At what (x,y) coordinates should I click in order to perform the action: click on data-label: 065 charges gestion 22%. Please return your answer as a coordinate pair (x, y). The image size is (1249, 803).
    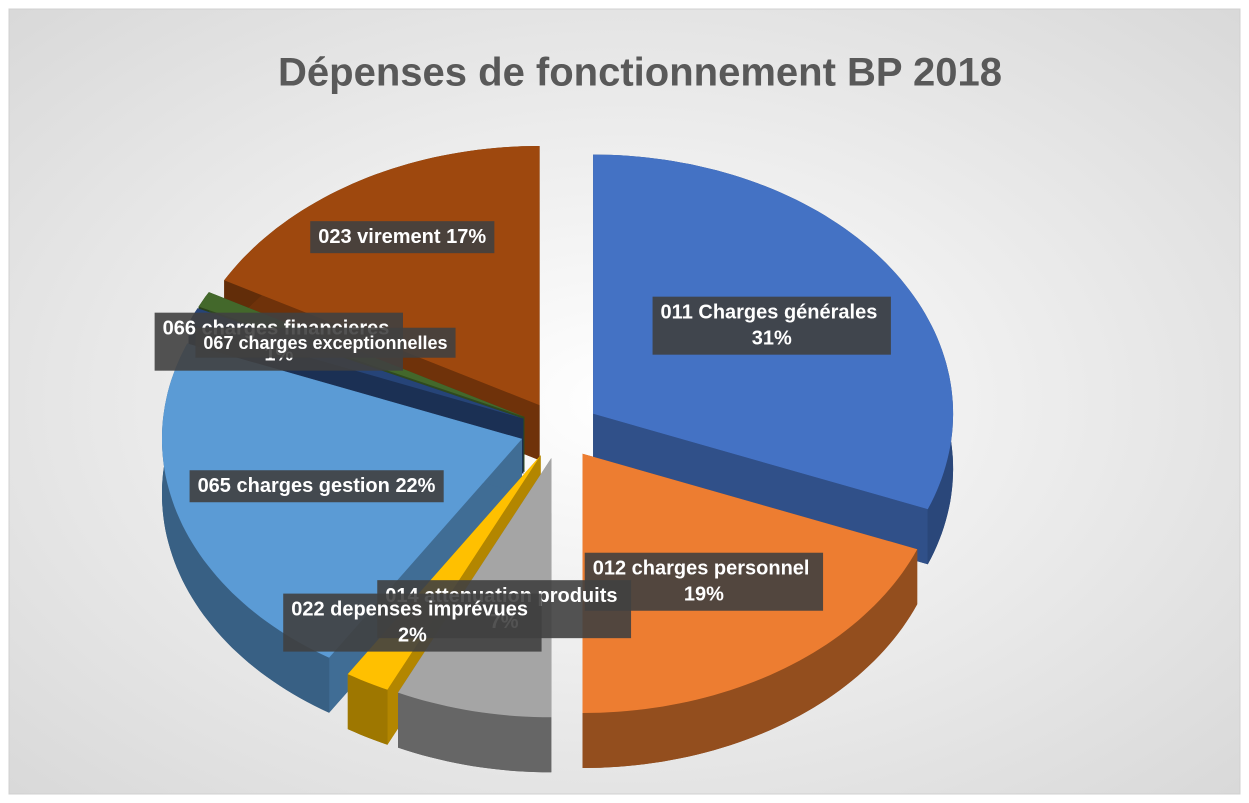
    Looking at the image, I should click on (316, 486).